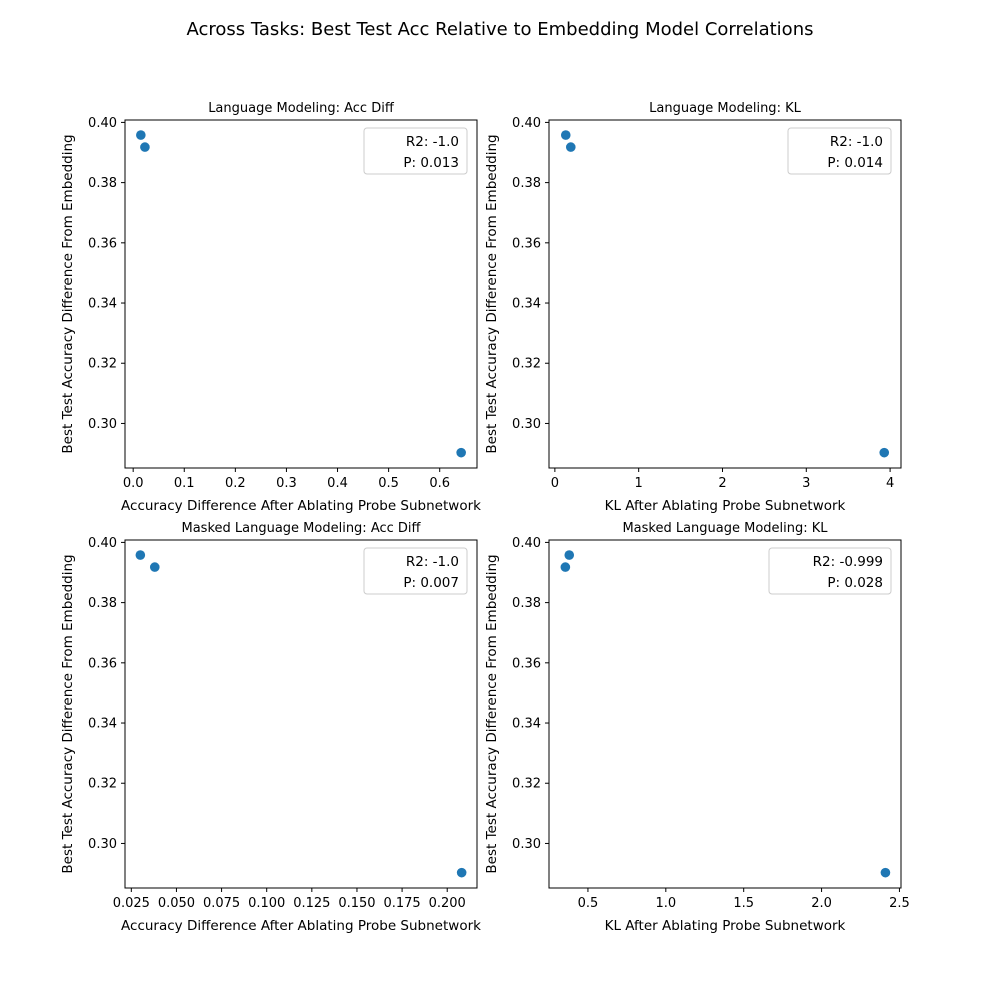  What do you see at coordinates (311, 903) in the screenshot?
I see `x-tick-label: 0.125` at bounding box center [311, 903].